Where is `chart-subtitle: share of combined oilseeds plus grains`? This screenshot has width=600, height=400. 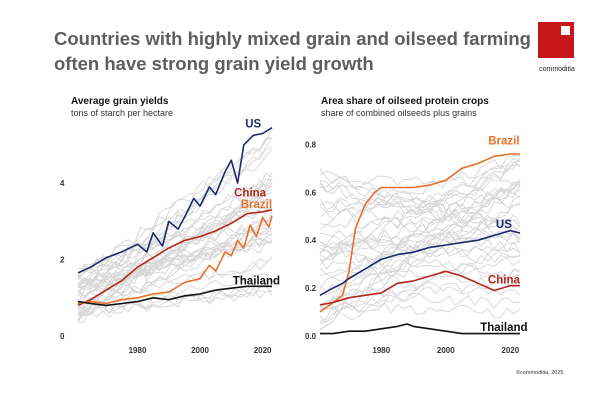
chart-subtitle: share of combined oilseeds plus grains is located at coordinates (399, 113).